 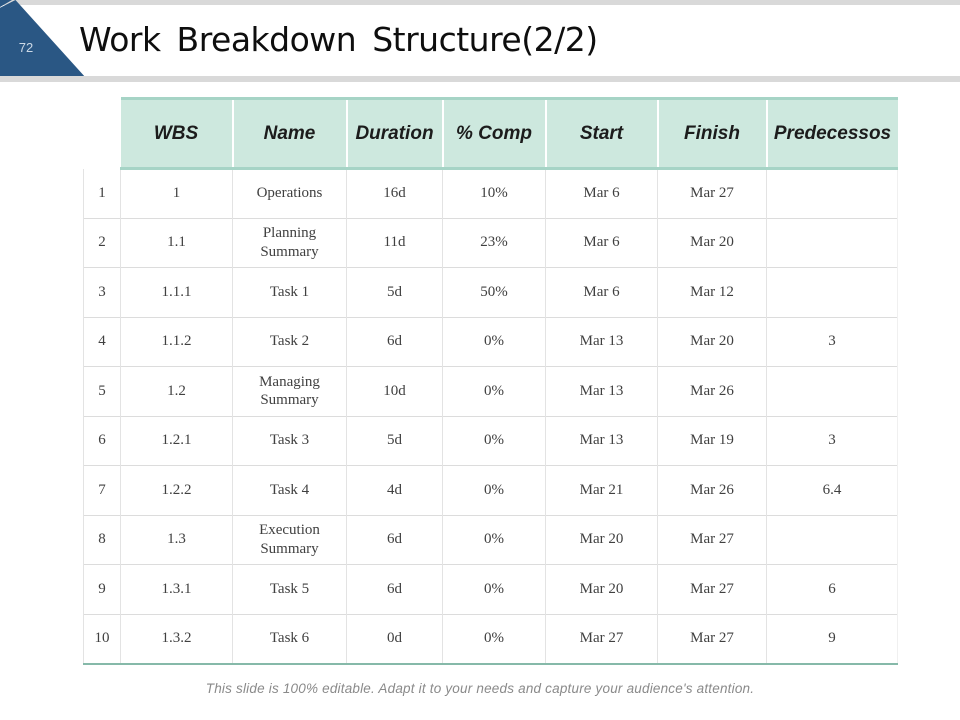 I want to click on column-header-predecessors: Predecessos, so click(x=831, y=133).